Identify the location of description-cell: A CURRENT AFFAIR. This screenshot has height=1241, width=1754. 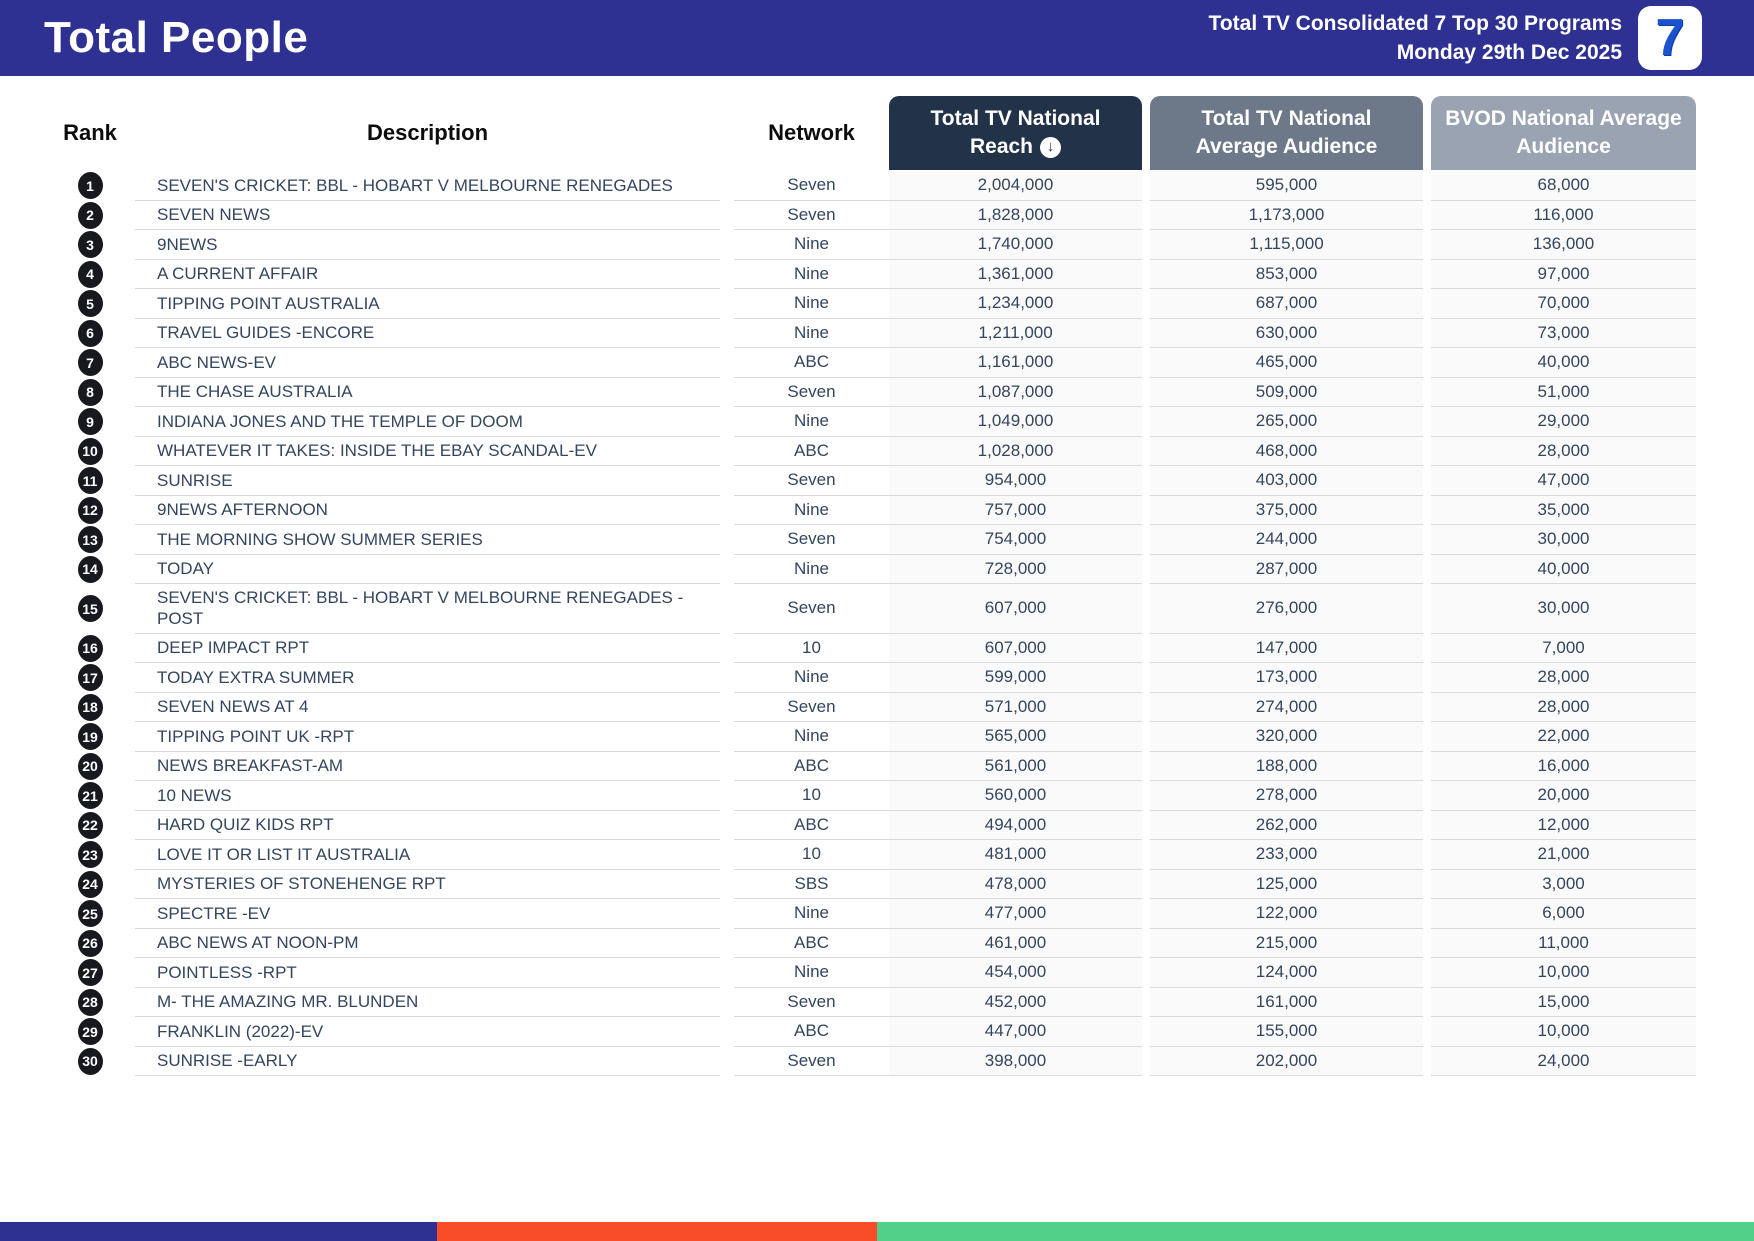
(427, 274).